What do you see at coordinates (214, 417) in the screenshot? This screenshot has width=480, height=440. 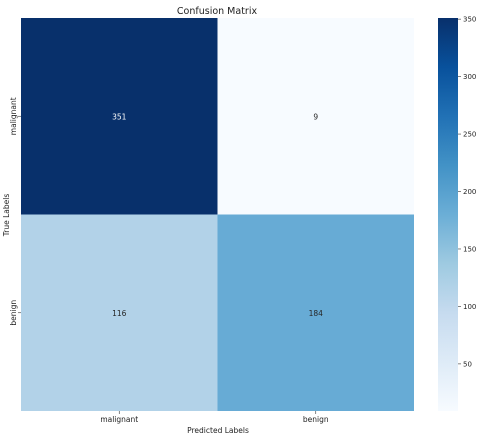 I see `x-axis-ticks: malignant benign` at bounding box center [214, 417].